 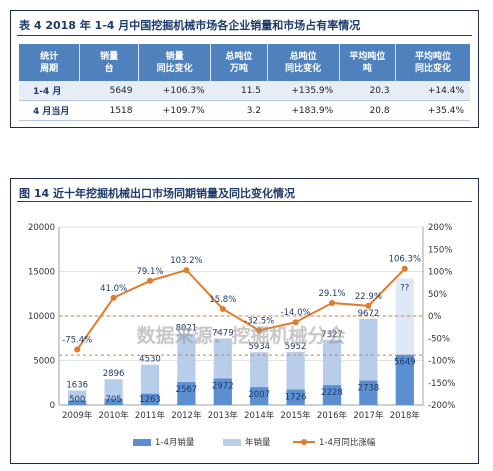 I want to click on chart-title-rule, so click(x=244, y=201).